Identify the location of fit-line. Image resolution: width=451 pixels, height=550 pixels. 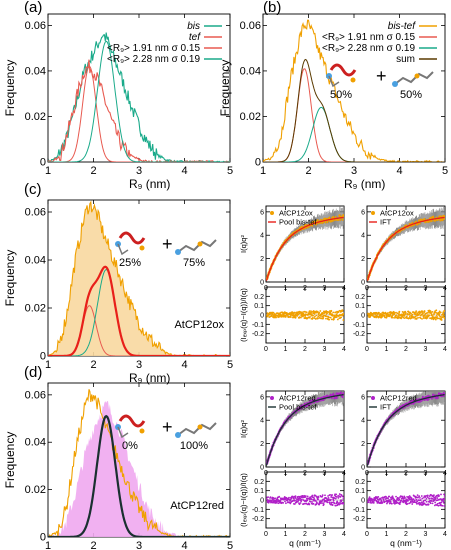
(406, 429).